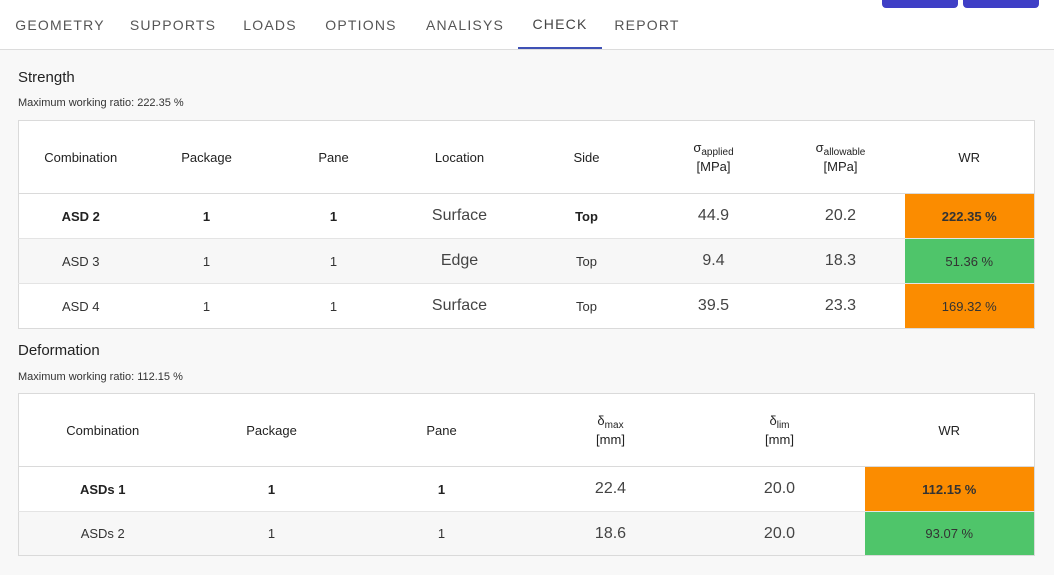 The height and width of the screenshot is (575, 1054). Describe the element at coordinates (100, 377) in the screenshot. I see `deformation-max-ratio: Maximum working ratio: 112.15 %` at that location.